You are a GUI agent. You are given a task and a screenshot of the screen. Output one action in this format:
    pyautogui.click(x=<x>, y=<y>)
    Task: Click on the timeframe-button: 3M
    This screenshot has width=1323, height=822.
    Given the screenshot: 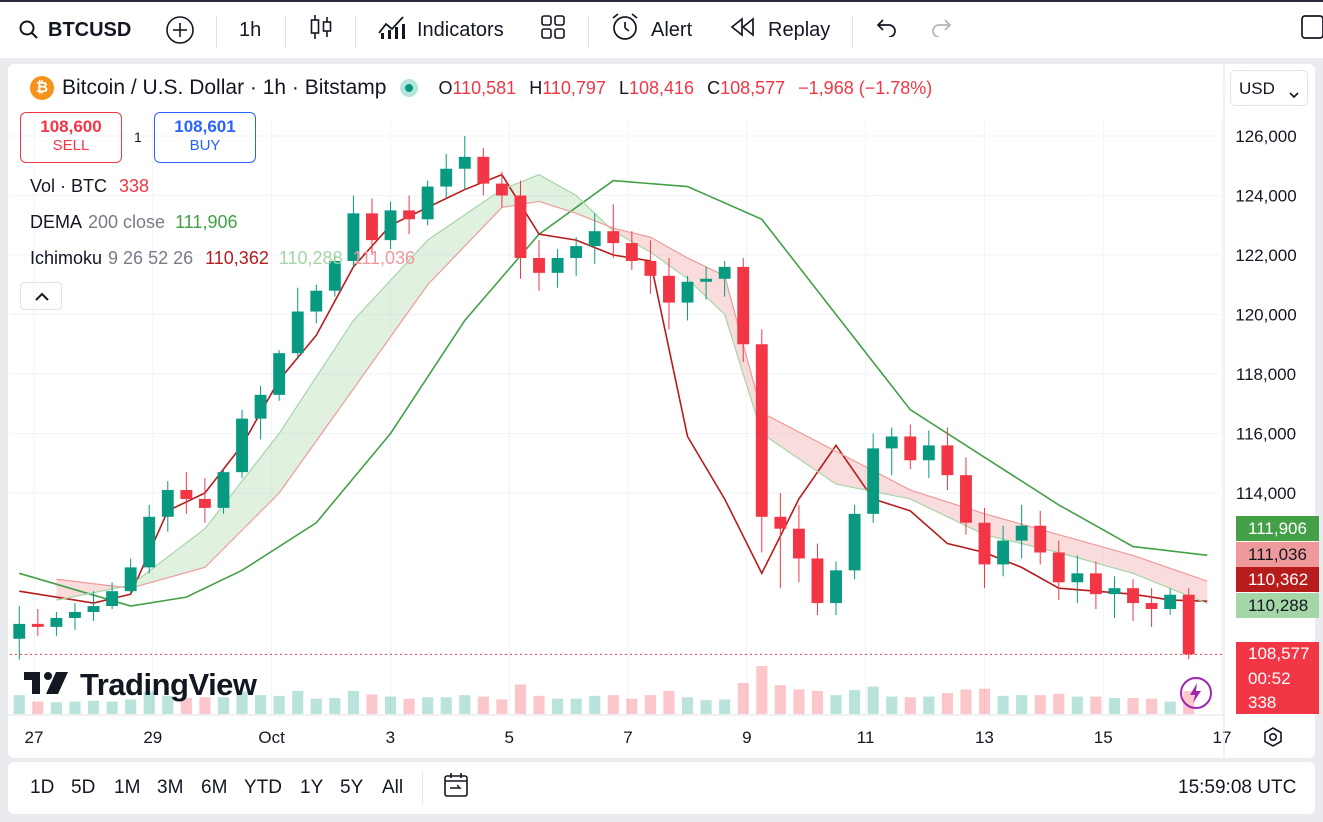 What is the action you would take?
    pyautogui.click(x=170, y=787)
    